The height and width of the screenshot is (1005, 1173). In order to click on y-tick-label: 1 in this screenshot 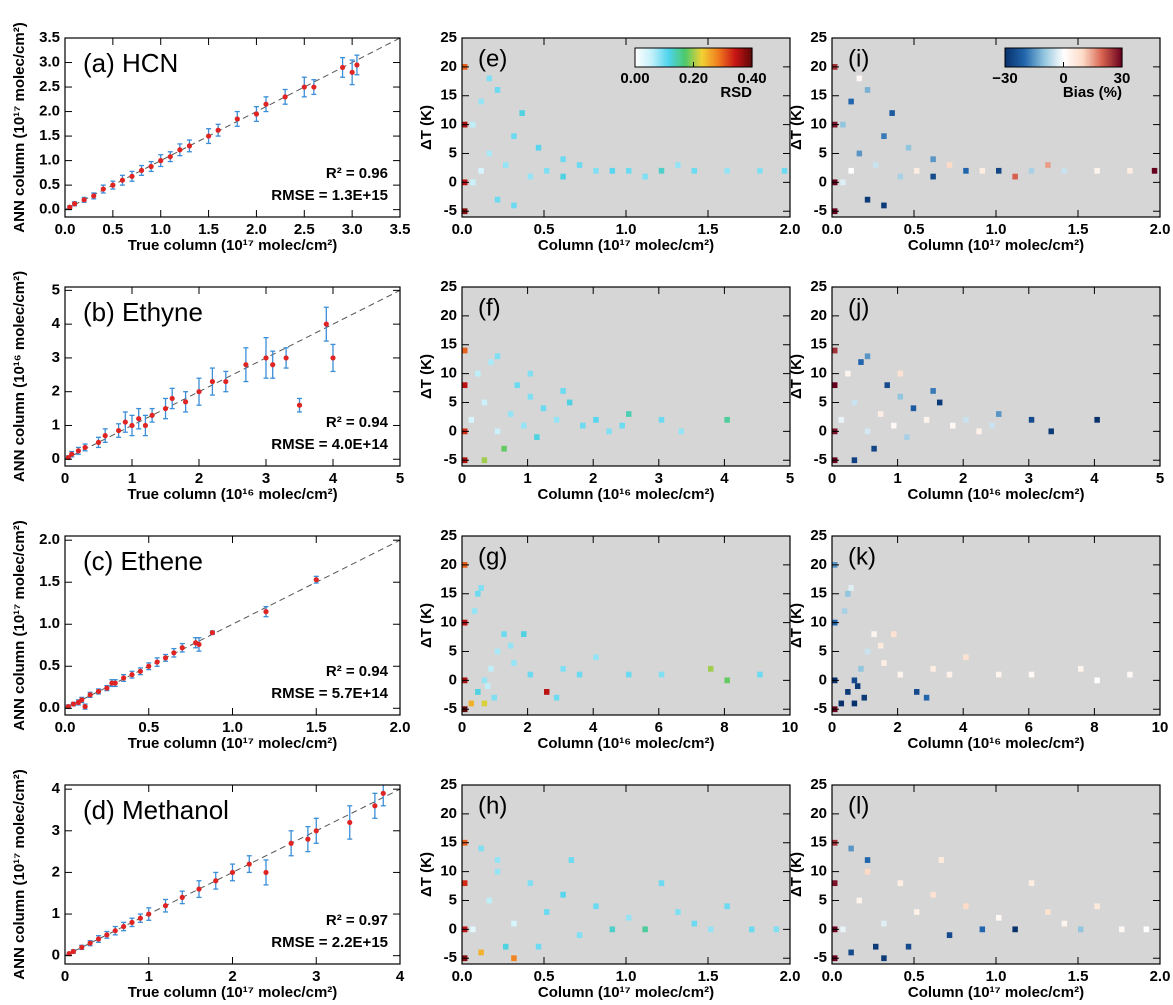, I will do `click(56, 913)`.